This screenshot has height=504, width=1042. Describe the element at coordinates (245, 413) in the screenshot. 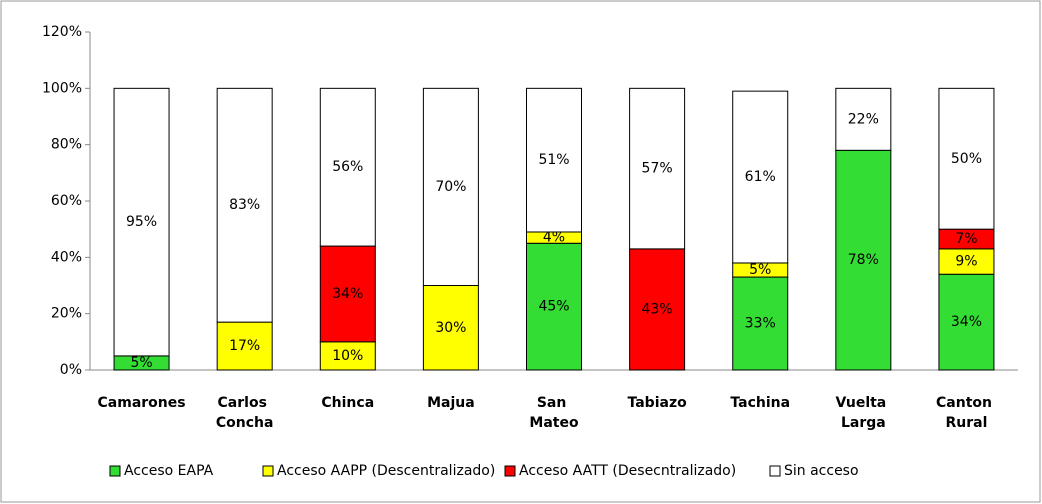

I see `x-tick-label: Carlos Concha` at that location.